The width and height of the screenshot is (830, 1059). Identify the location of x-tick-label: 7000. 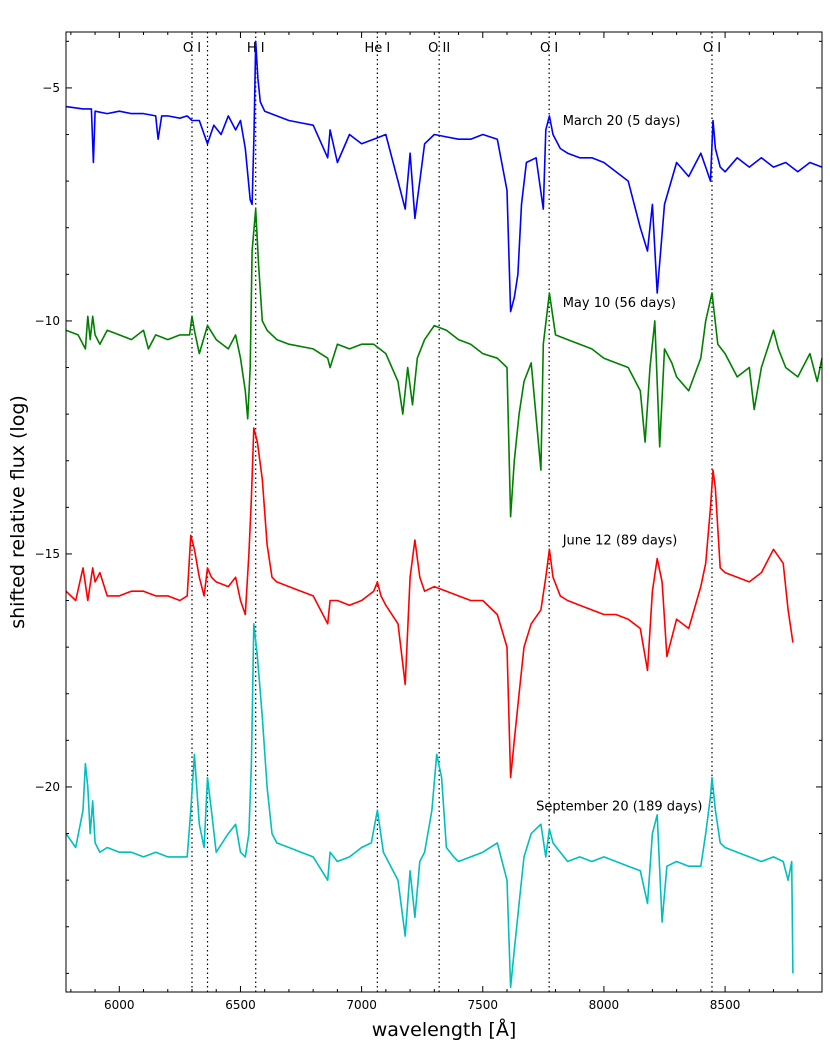
(361, 1005).